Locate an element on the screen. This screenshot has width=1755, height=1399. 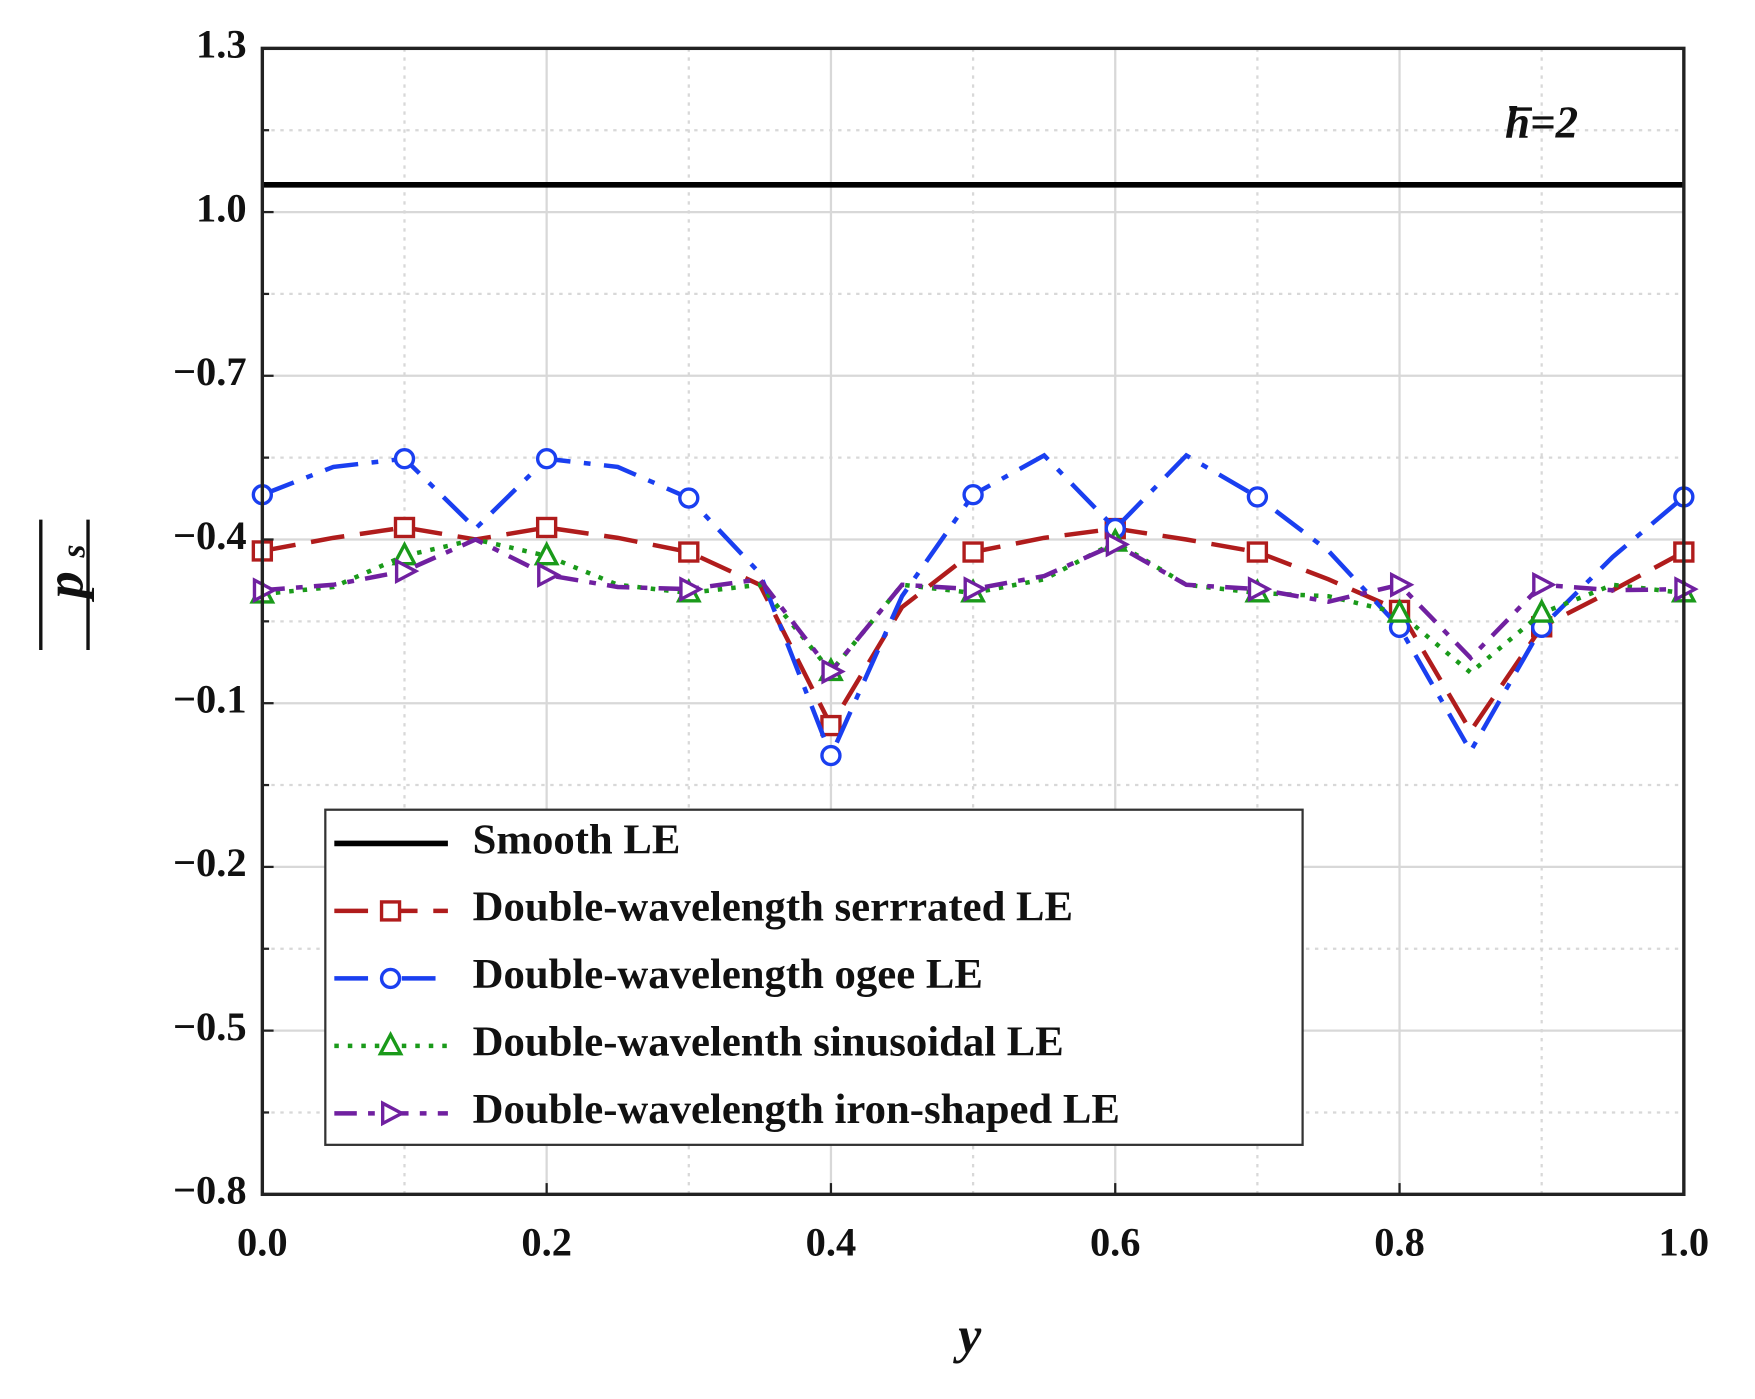
annotation: h=2 is located at coordinates (1541, 122).